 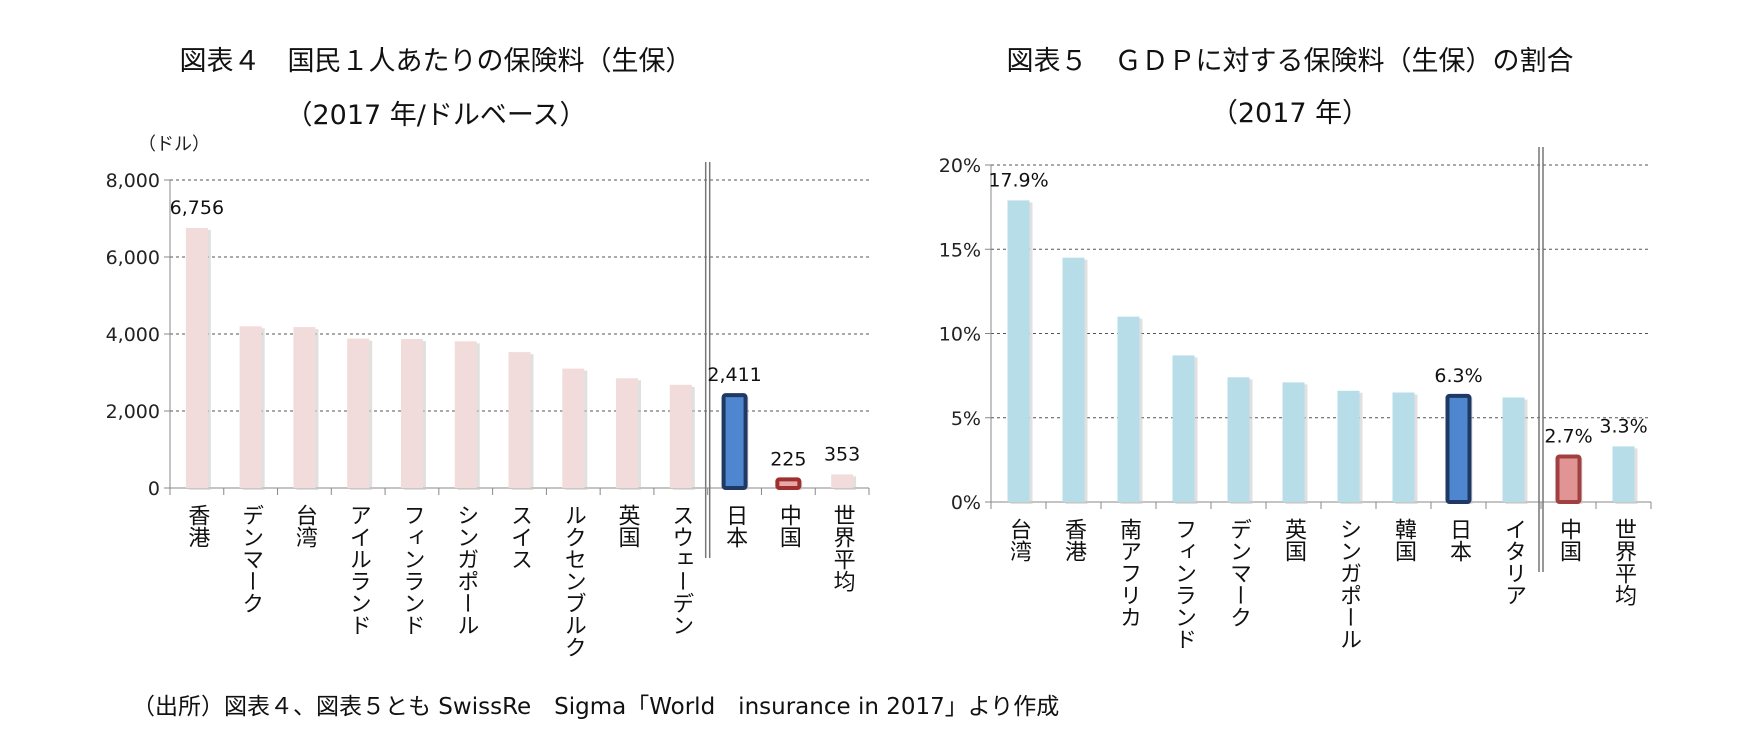 I want to click on y-tick-label: 15%, so click(x=960, y=250).